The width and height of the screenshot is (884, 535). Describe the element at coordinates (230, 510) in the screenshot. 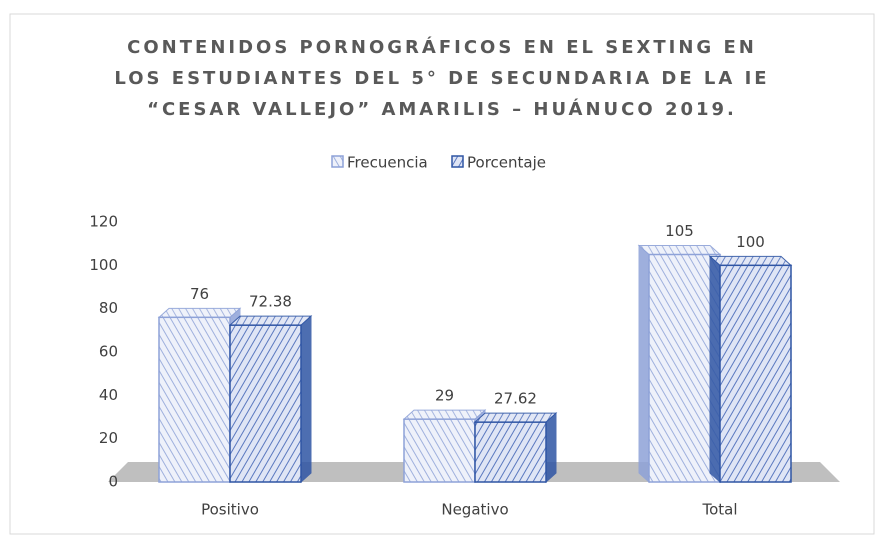

I see `x-tick-label: Positivo` at that location.